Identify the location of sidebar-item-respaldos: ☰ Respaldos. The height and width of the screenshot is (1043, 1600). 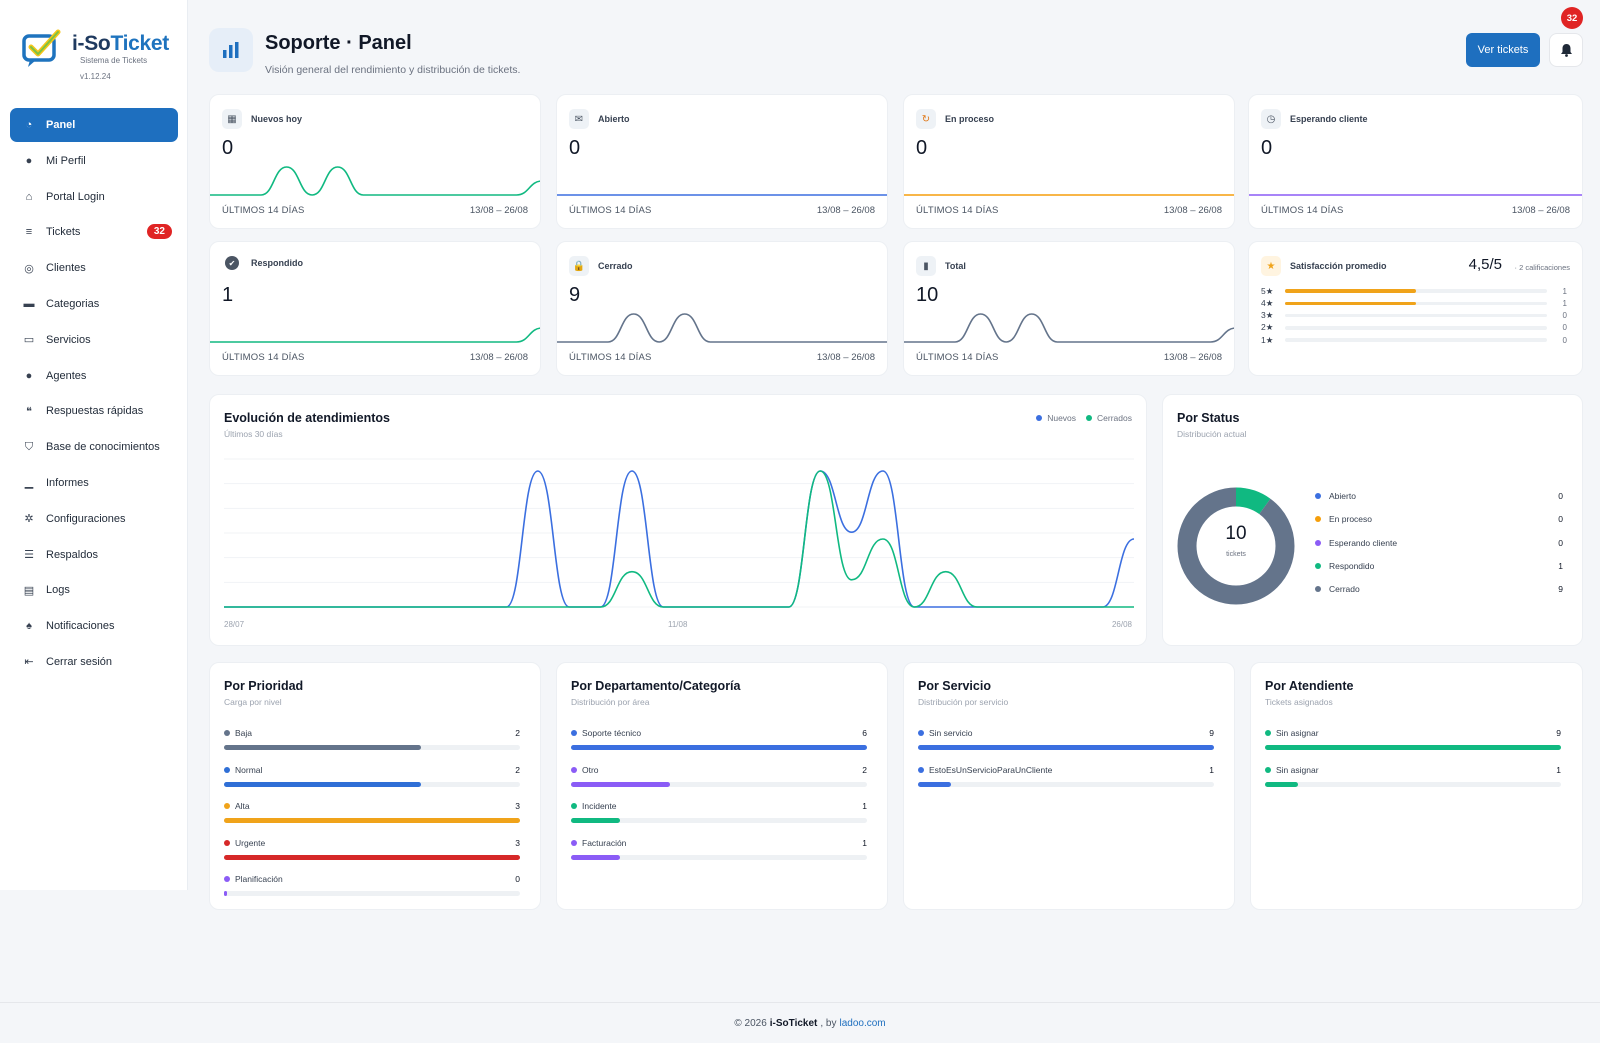
(94, 555).